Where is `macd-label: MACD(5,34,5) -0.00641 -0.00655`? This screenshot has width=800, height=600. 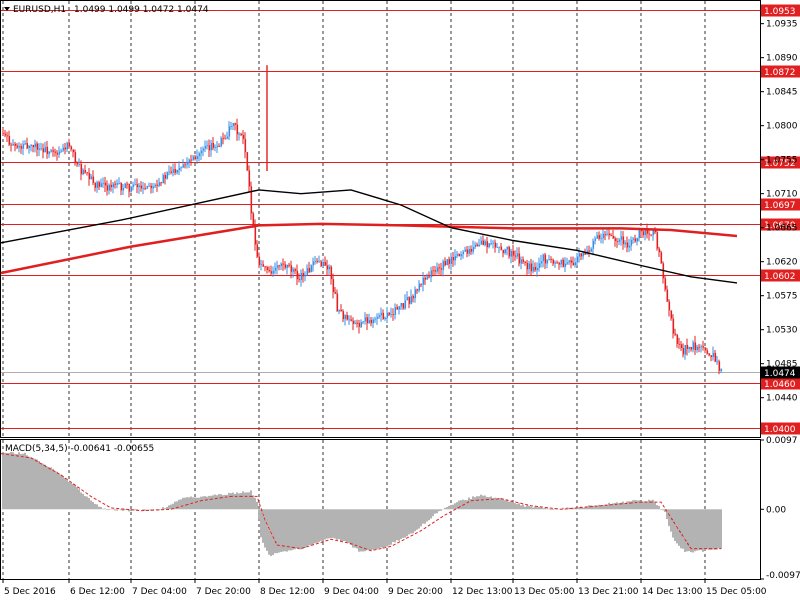
macd-label: MACD(5,34,5) -0.00641 -0.00655 is located at coordinates (79, 449).